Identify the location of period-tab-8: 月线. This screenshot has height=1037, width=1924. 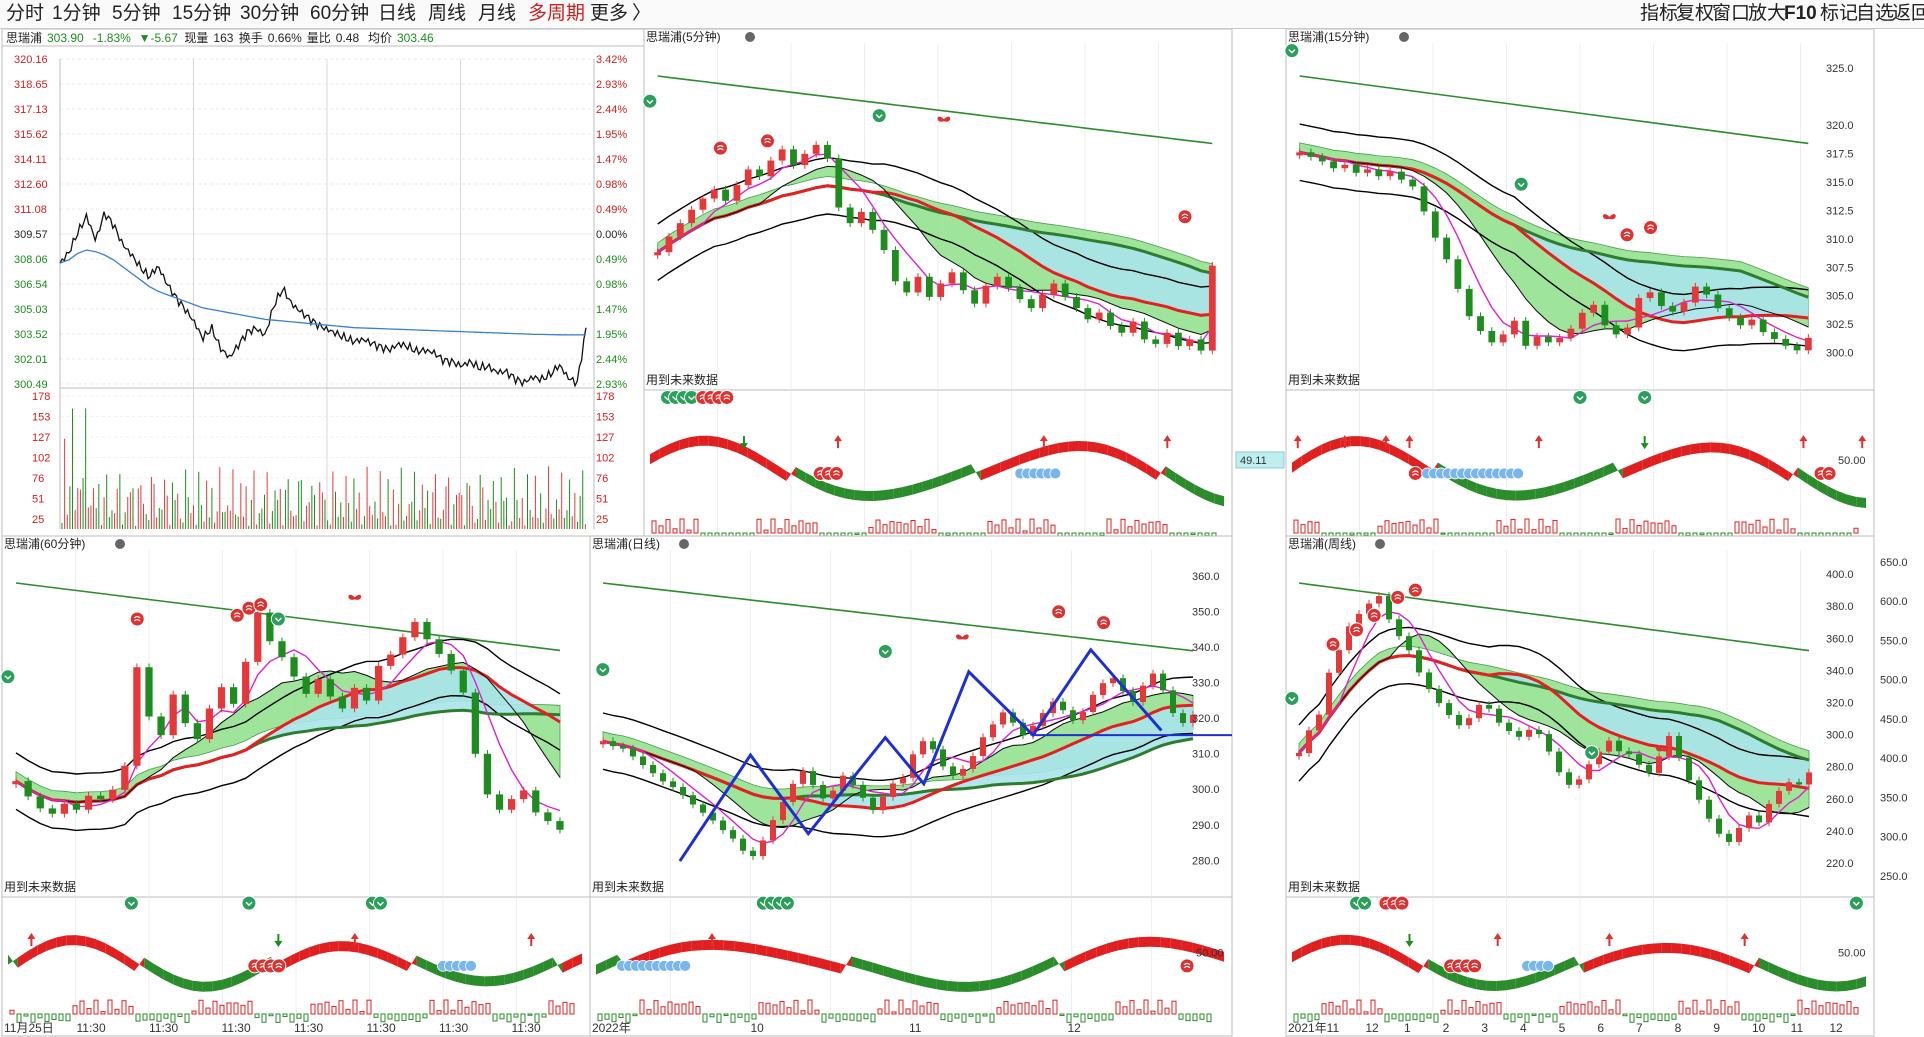
(497, 13).